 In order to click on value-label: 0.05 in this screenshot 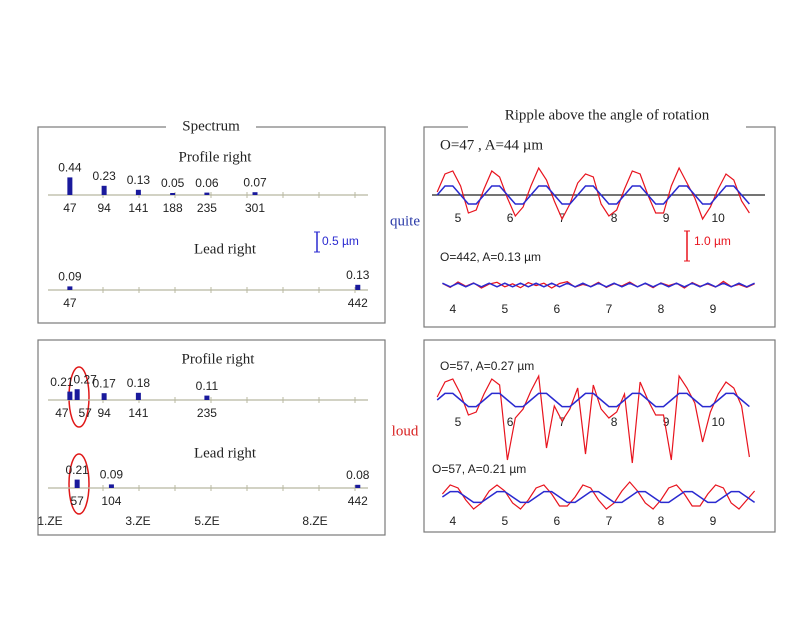, I will do `click(173, 183)`.